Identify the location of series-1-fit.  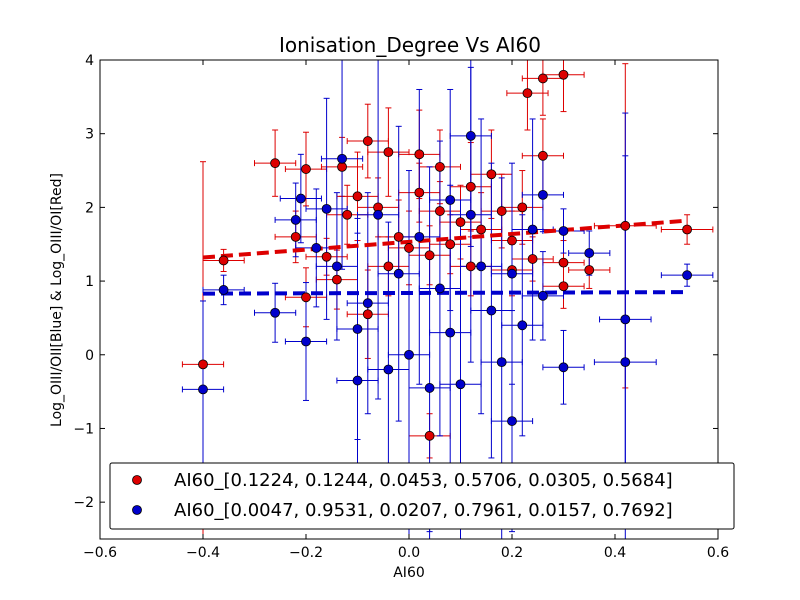
(445, 293).